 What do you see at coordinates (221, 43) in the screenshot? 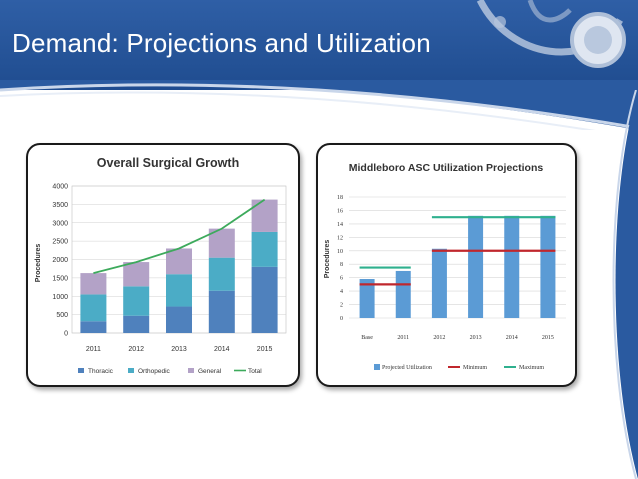
I see `slide-title: Demand: Projections and Utilization` at bounding box center [221, 43].